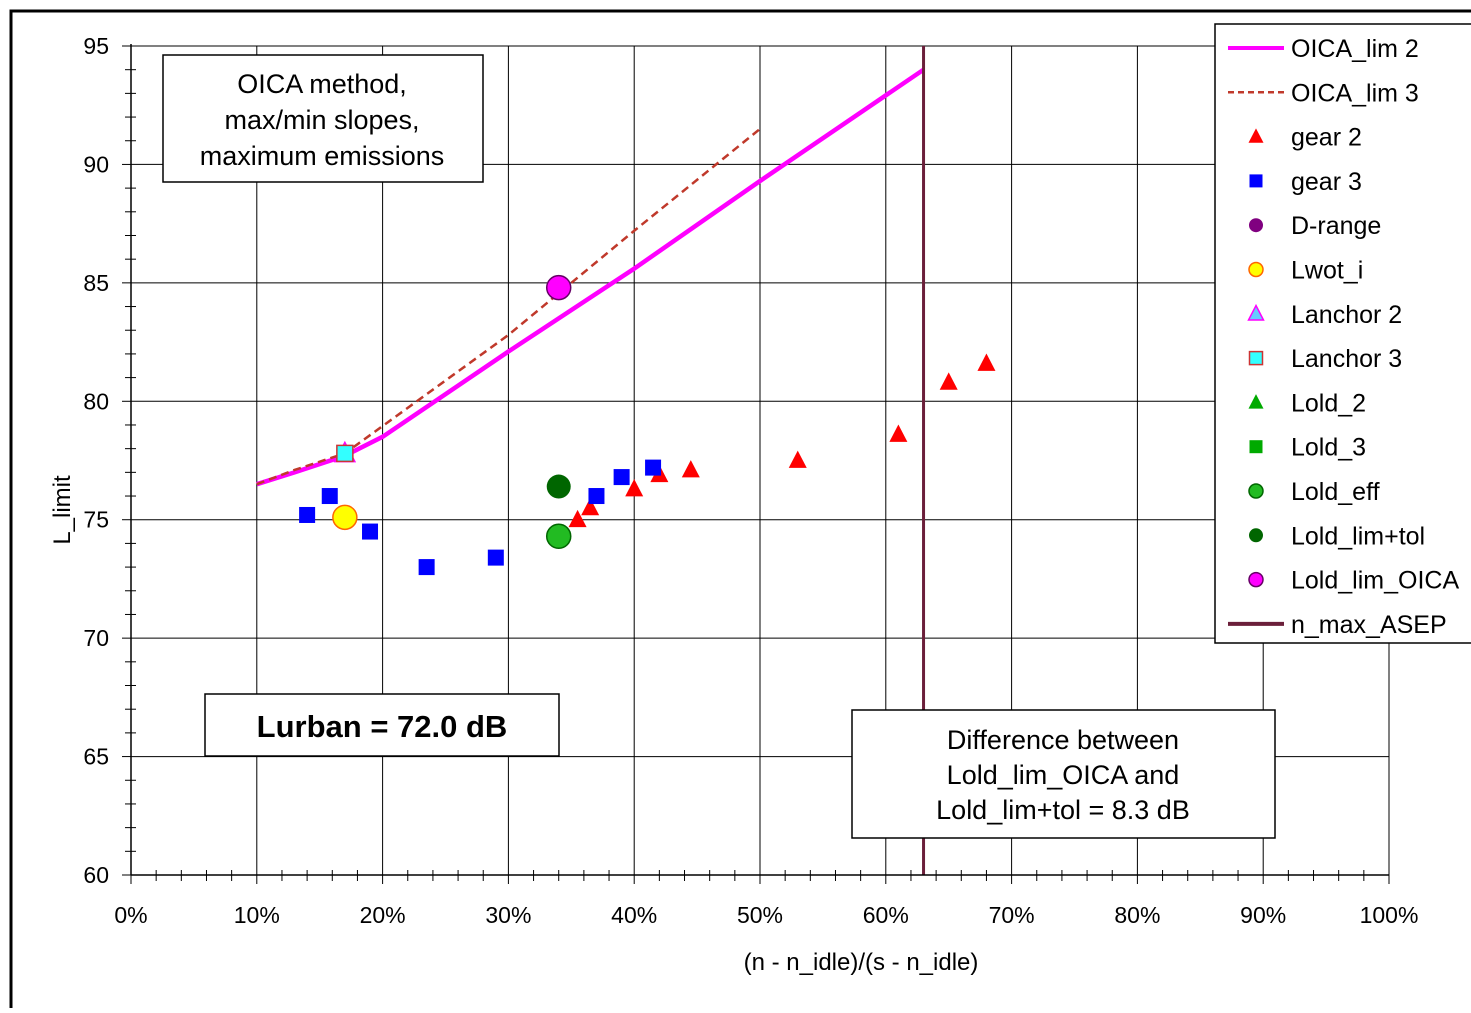 The image size is (1471, 1013). I want to click on x-tick-label: 50%, so click(760, 915).